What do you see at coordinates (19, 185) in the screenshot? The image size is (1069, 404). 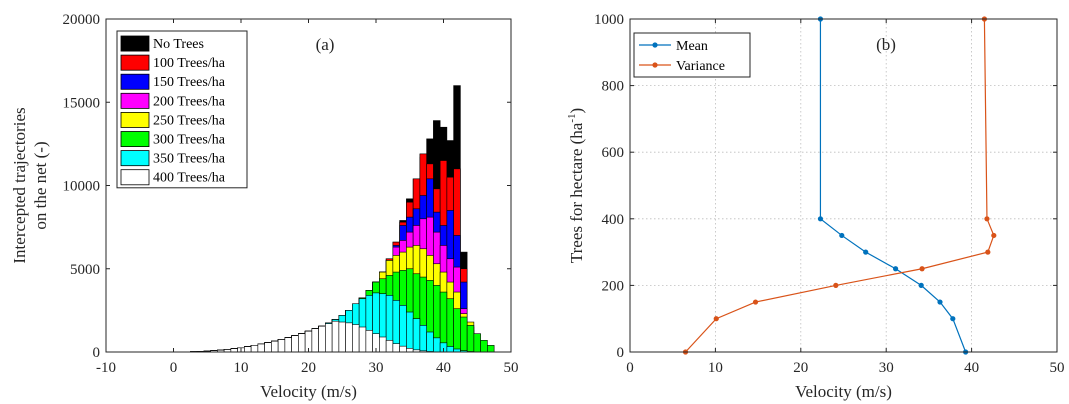 I see `y-label-line: Intercepted trajectories` at bounding box center [19, 185].